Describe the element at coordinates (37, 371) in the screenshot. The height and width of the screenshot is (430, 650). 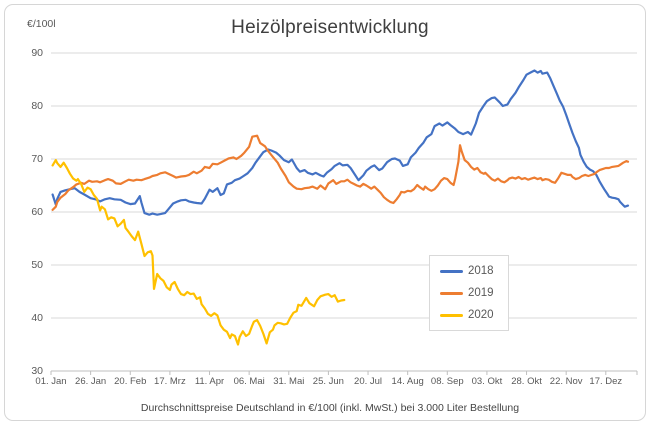
I see `y-axis-tick-label: 30` at that location.